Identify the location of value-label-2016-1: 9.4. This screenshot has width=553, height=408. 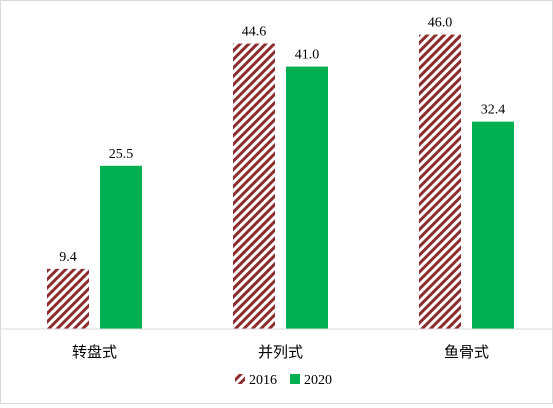
(68, 257).